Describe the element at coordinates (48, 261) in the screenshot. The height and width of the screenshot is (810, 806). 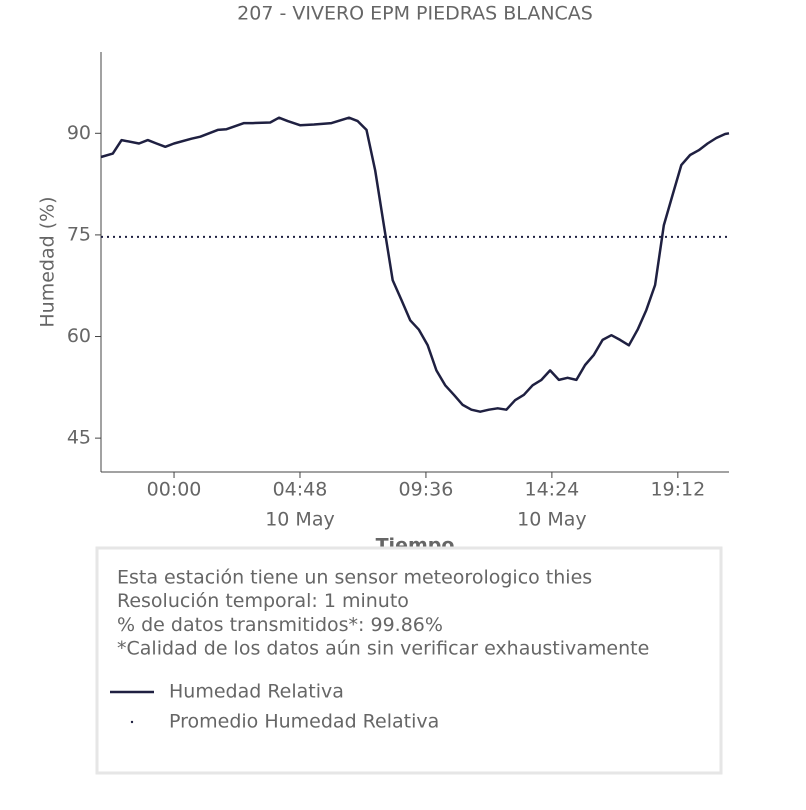
I see `y-axis-label: Humedad (%)` at that location.